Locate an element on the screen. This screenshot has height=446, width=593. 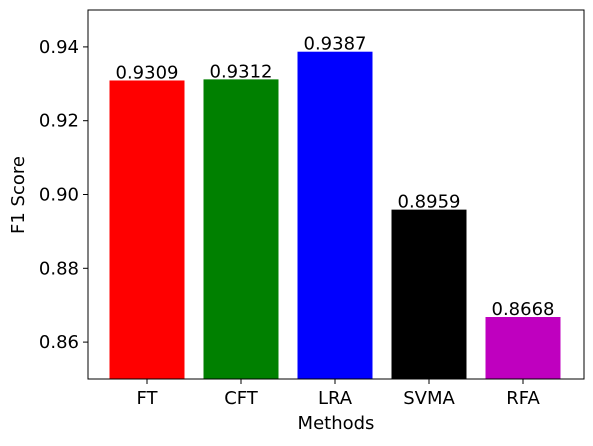
y-tick-label: 0.92 is located at coordinates (59, 121).